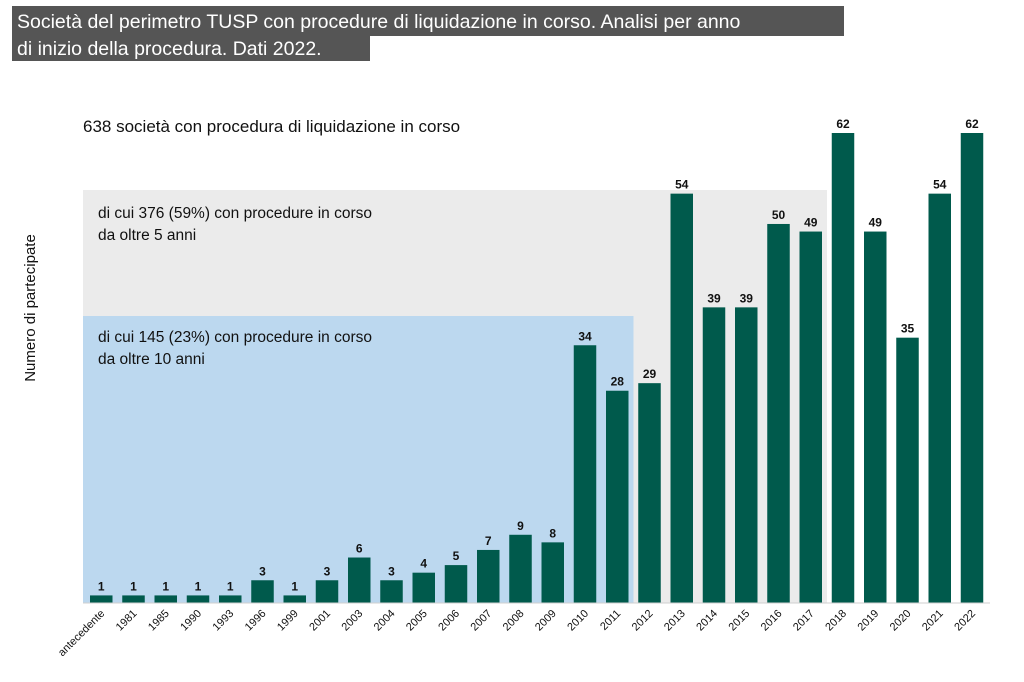 The height and width of the screenshot is (682, 1024). Describe the element at coordinates (649, 493) in the screenshot. I see `bar-2012` at that location.